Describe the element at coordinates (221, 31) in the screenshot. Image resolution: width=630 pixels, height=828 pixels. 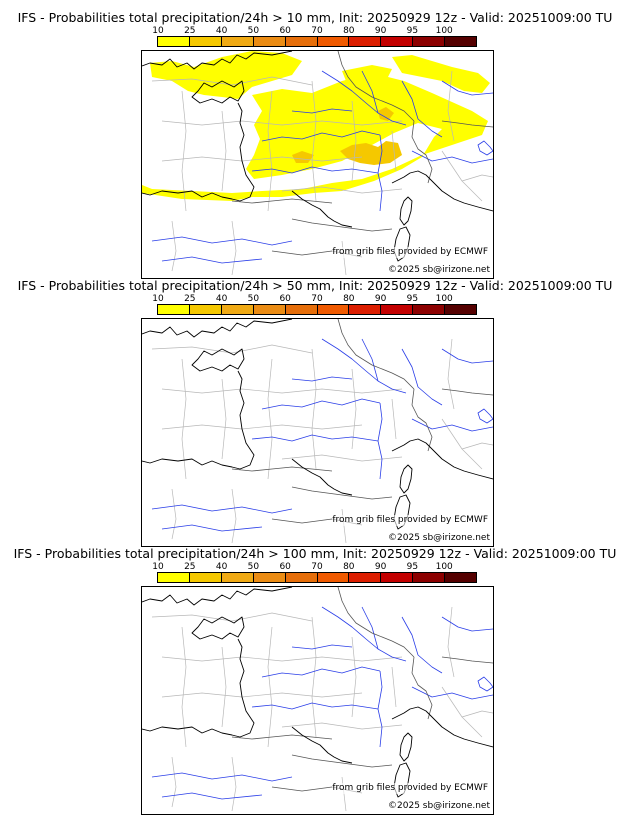
I see `colorbar-label: 40` at that location.